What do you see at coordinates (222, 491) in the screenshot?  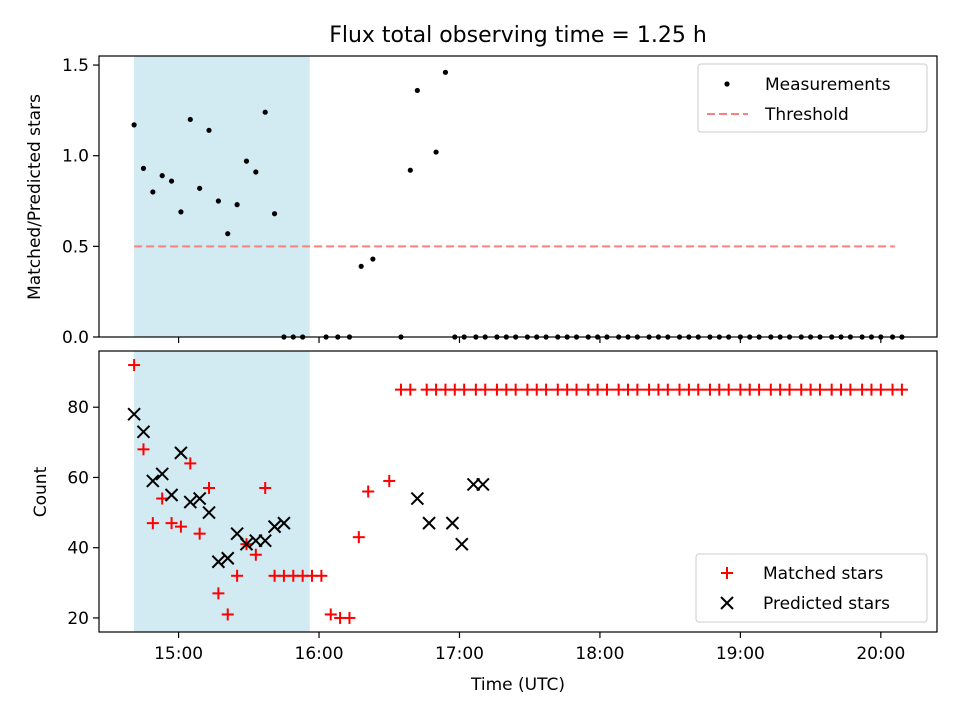 I see `count-shaded-region` at bounding box center [222, 491].